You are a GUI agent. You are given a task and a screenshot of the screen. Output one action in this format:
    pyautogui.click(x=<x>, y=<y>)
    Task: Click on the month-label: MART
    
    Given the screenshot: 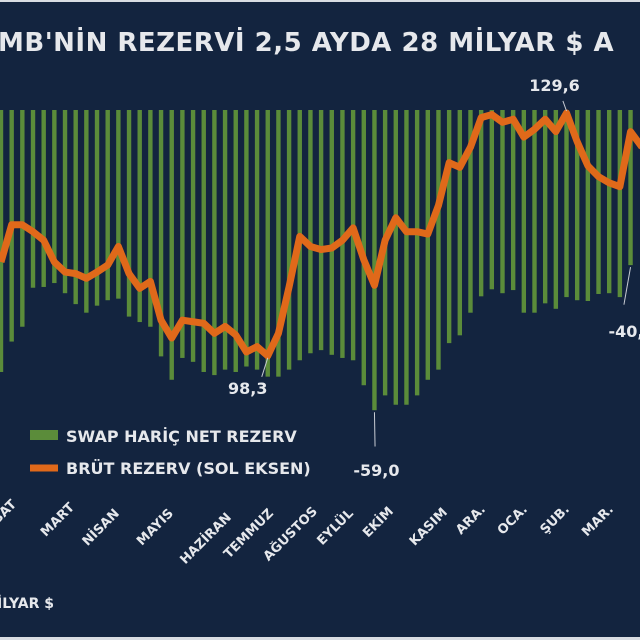 What is the action you would take?
    pyautogui.click(x=58, y=520)
    